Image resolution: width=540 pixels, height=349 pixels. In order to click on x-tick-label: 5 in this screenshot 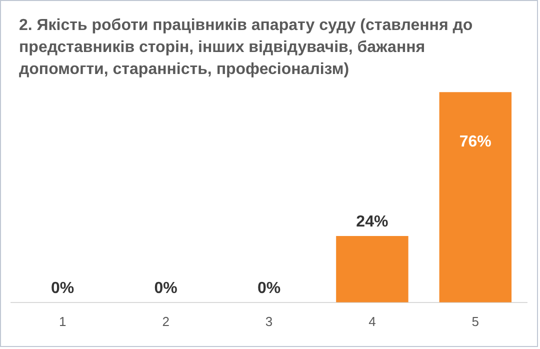, I will do `click(476, 321)`.